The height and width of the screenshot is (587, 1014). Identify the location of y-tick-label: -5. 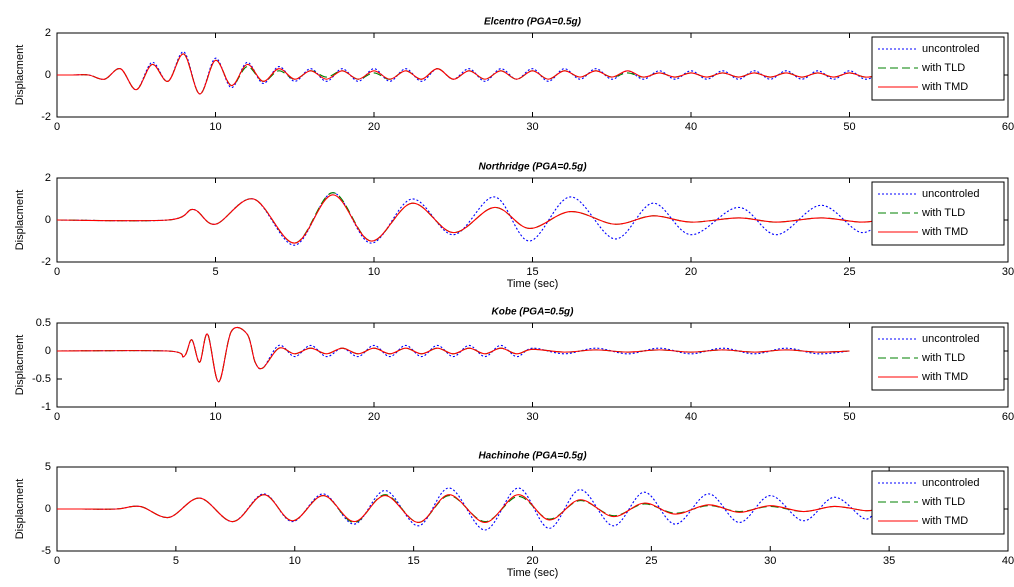
(46, 551).